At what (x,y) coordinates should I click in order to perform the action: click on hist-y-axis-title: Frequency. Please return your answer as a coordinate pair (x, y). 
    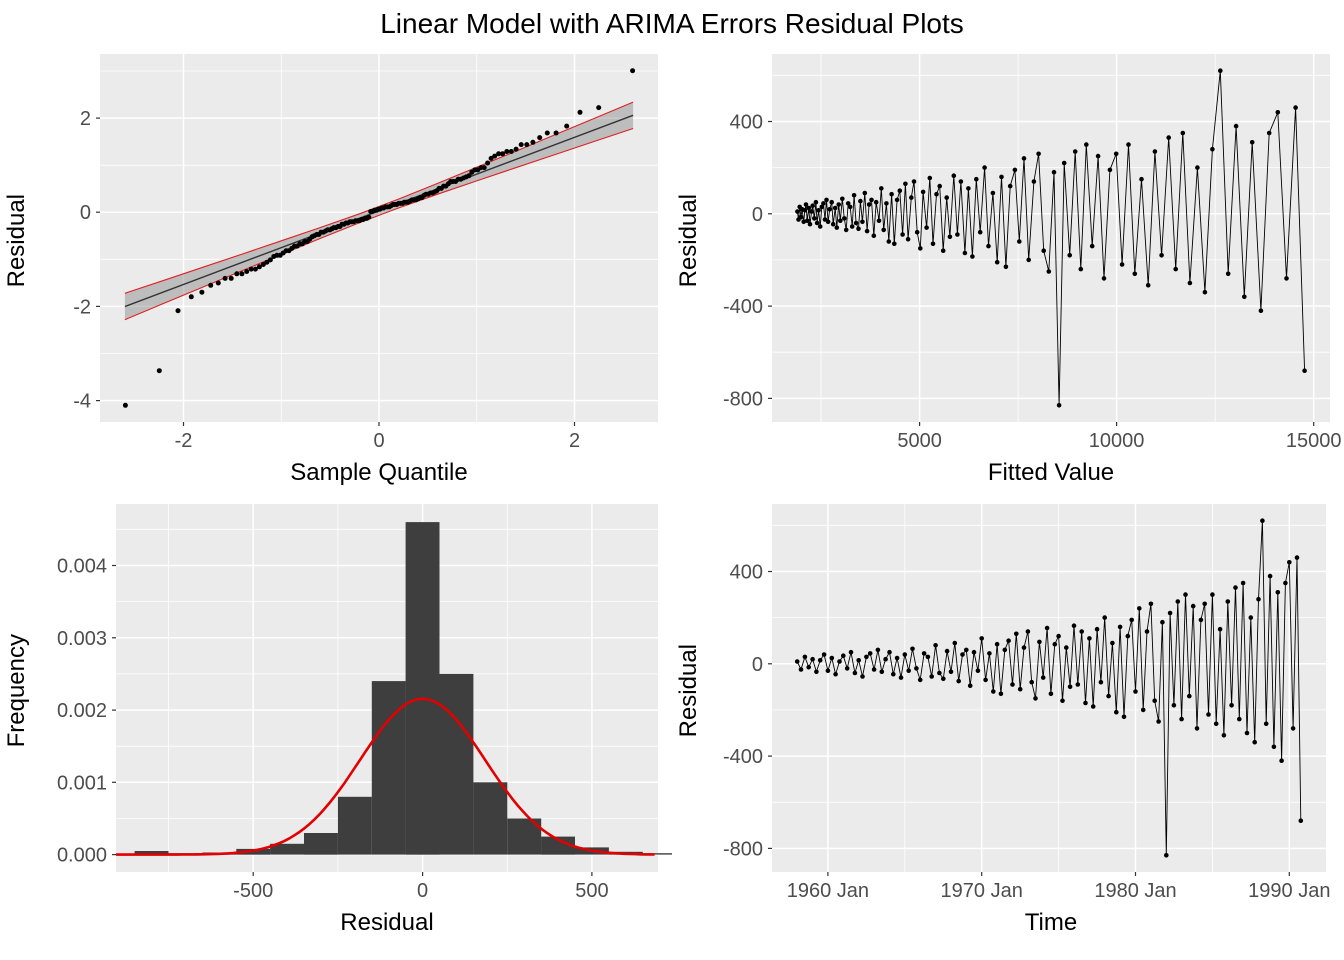
    Looking at the image, I should click on (16, 691).